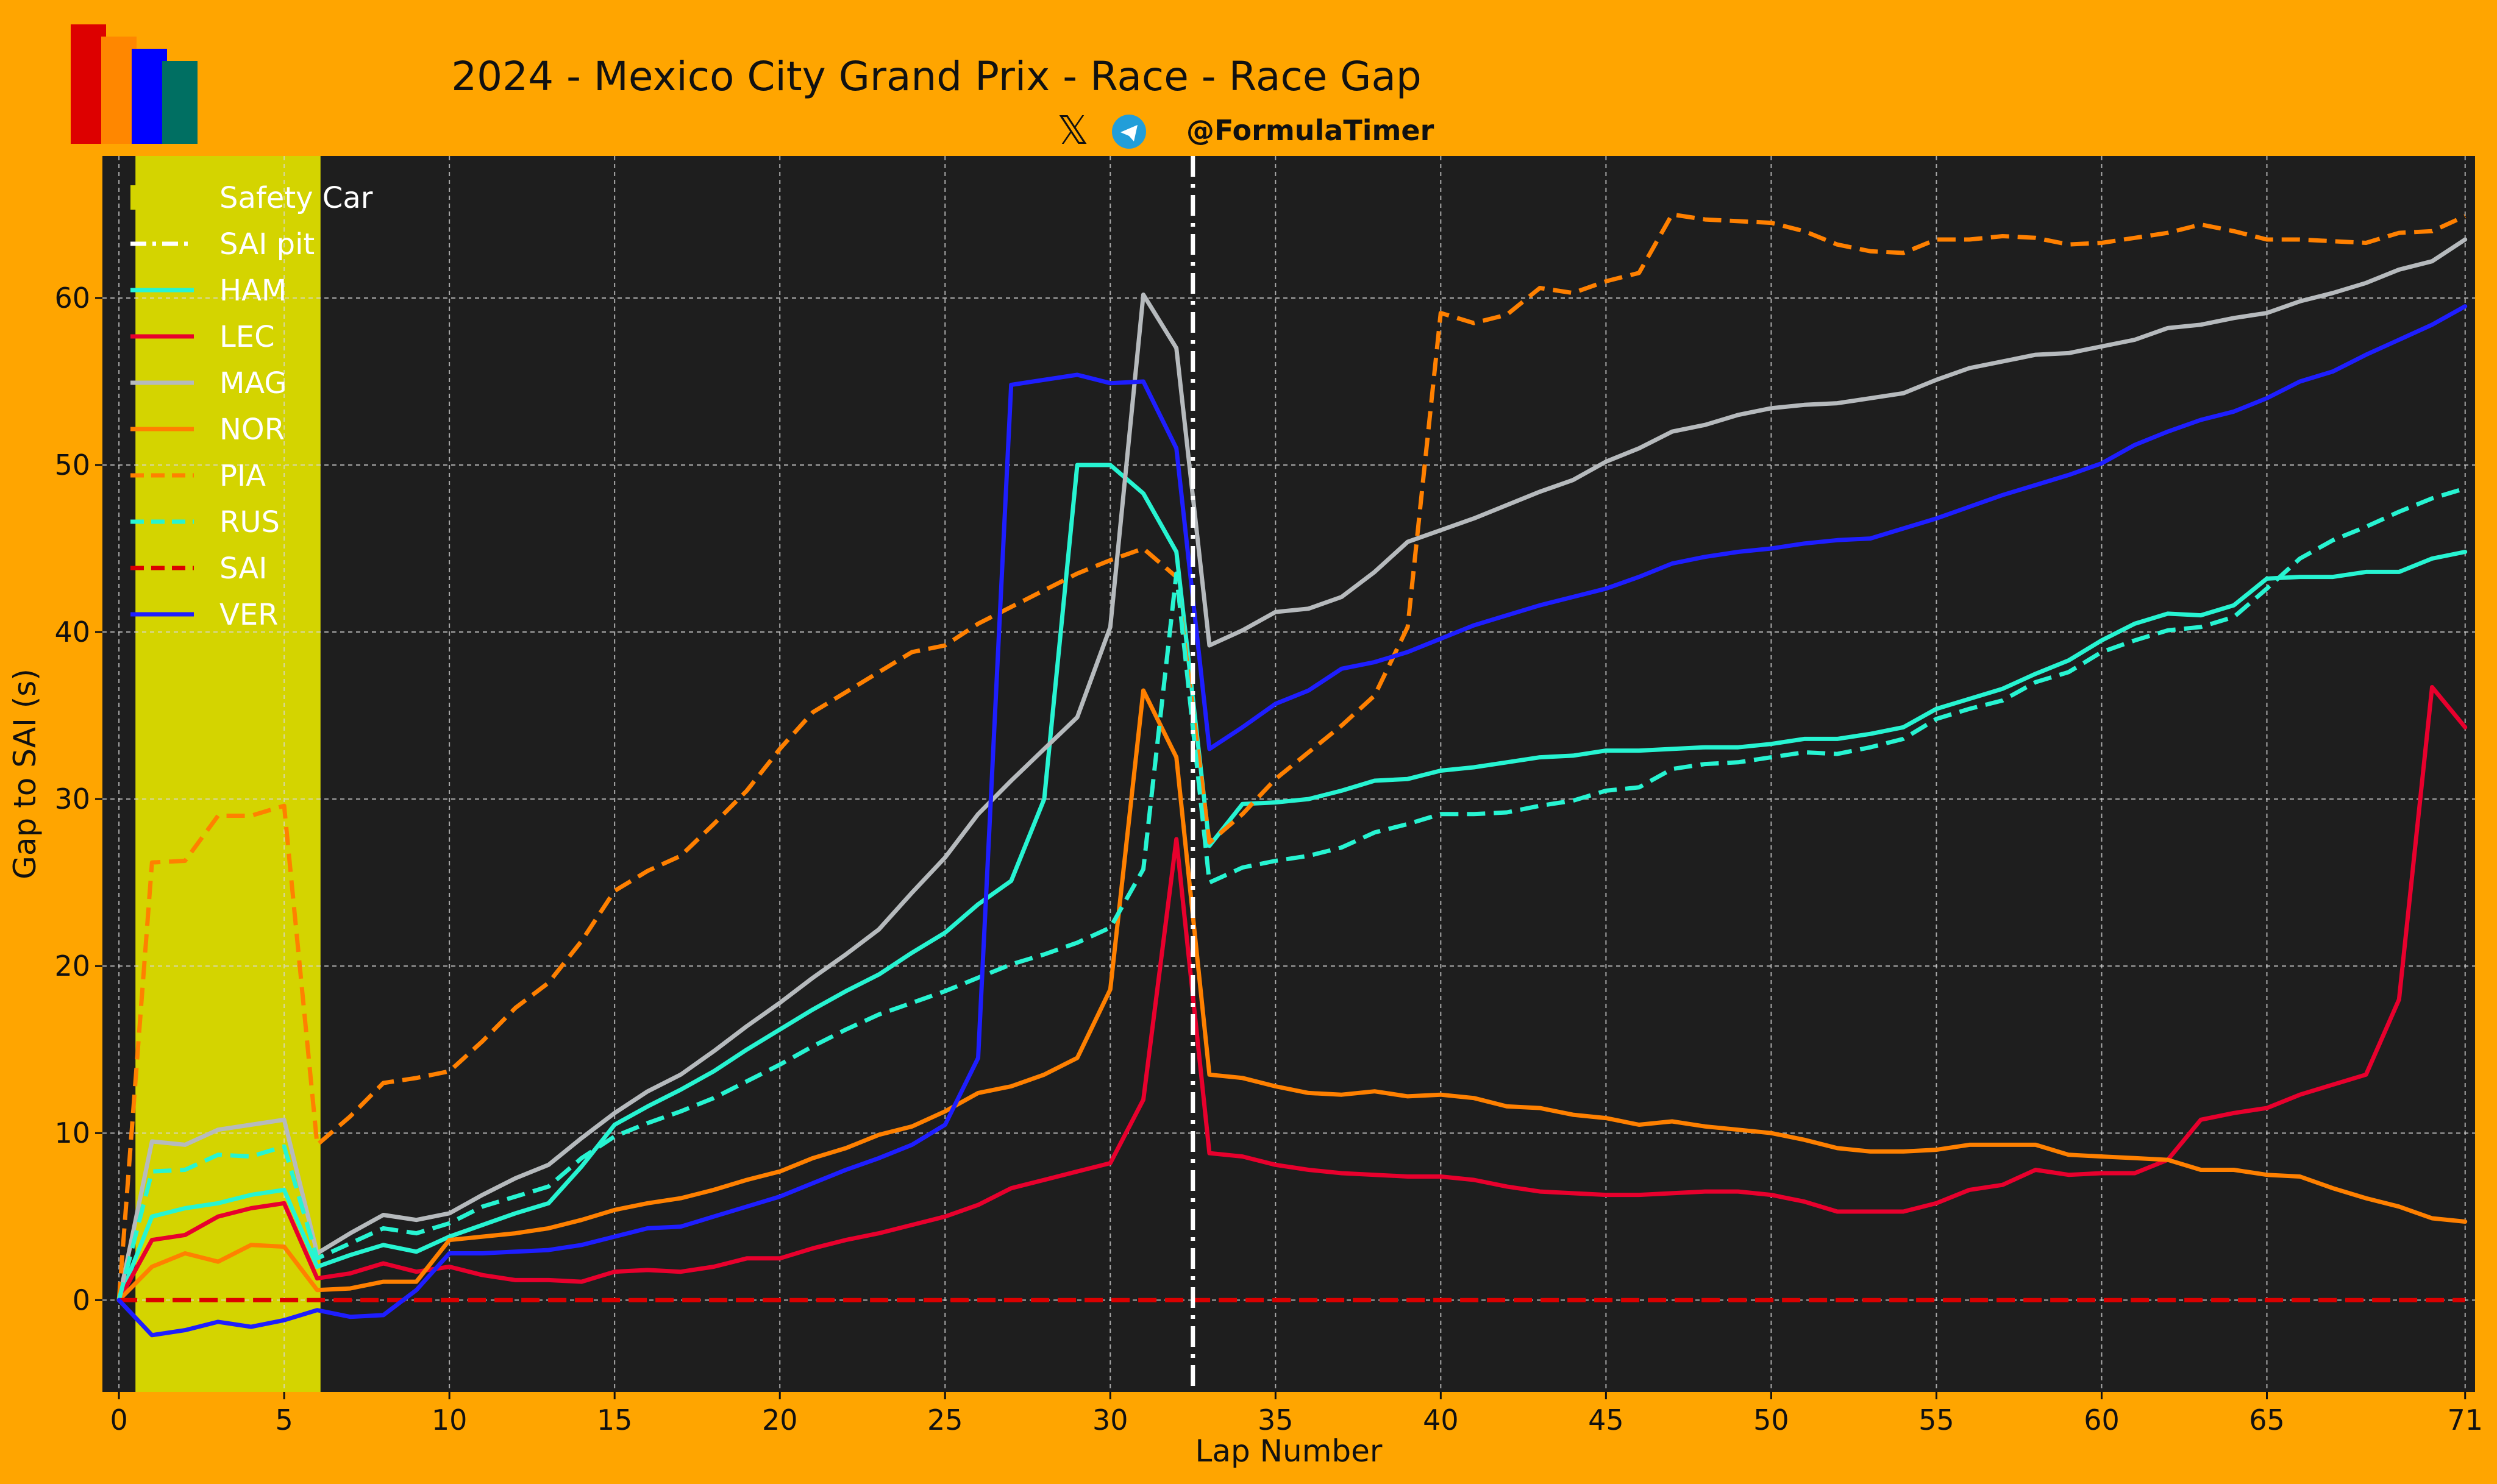 The image size is (2497, 1484). Describe the element at coordinates (249, 522) in the screenshot. I see `legend-label: RUS` at that location.